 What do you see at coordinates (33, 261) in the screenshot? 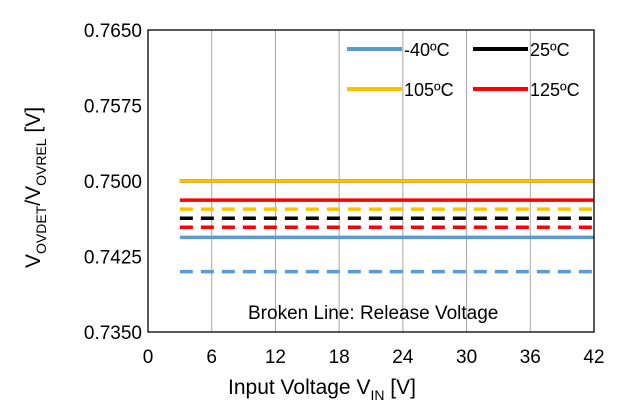
I see `y-axis-title-v1: V` at bounding box center [33, 261].